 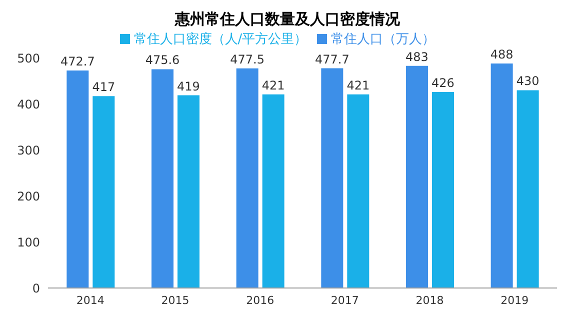 What do you see at coordinates (162, 60) in the screenshot?
I see `data-label: 475.6` at bounding box center [162, 60].